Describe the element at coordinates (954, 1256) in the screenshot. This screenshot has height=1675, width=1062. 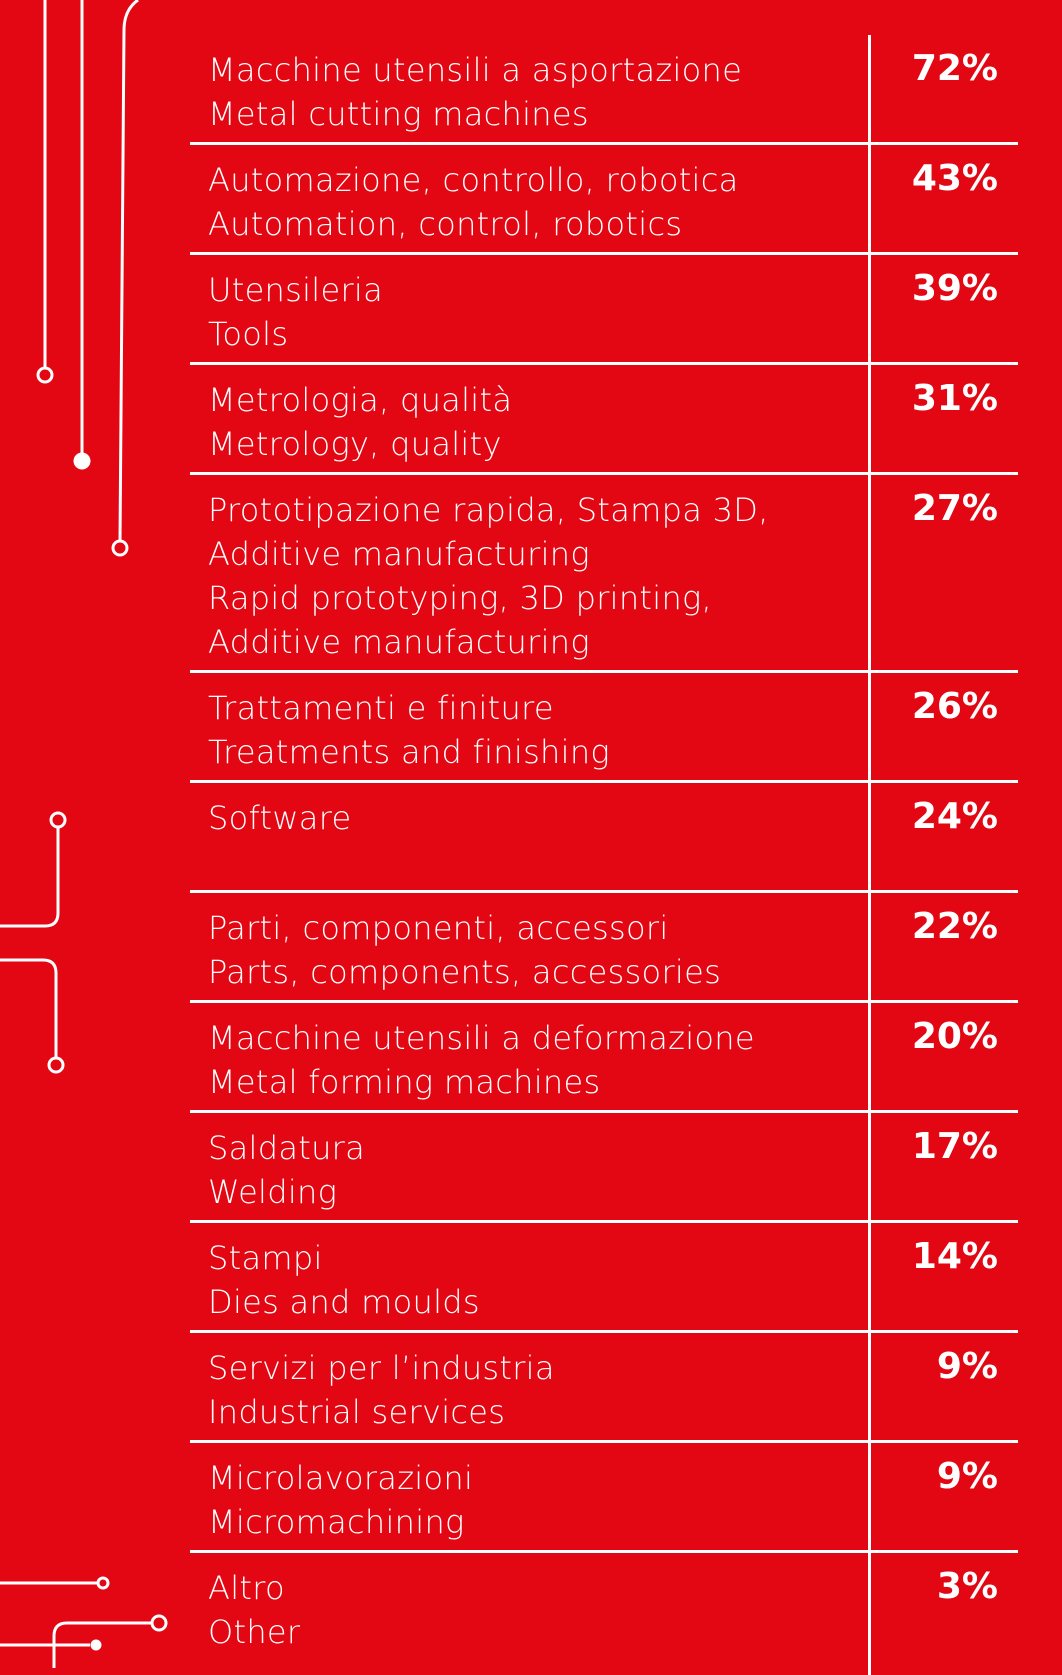
I see `percentage-value: 14%` at that location.